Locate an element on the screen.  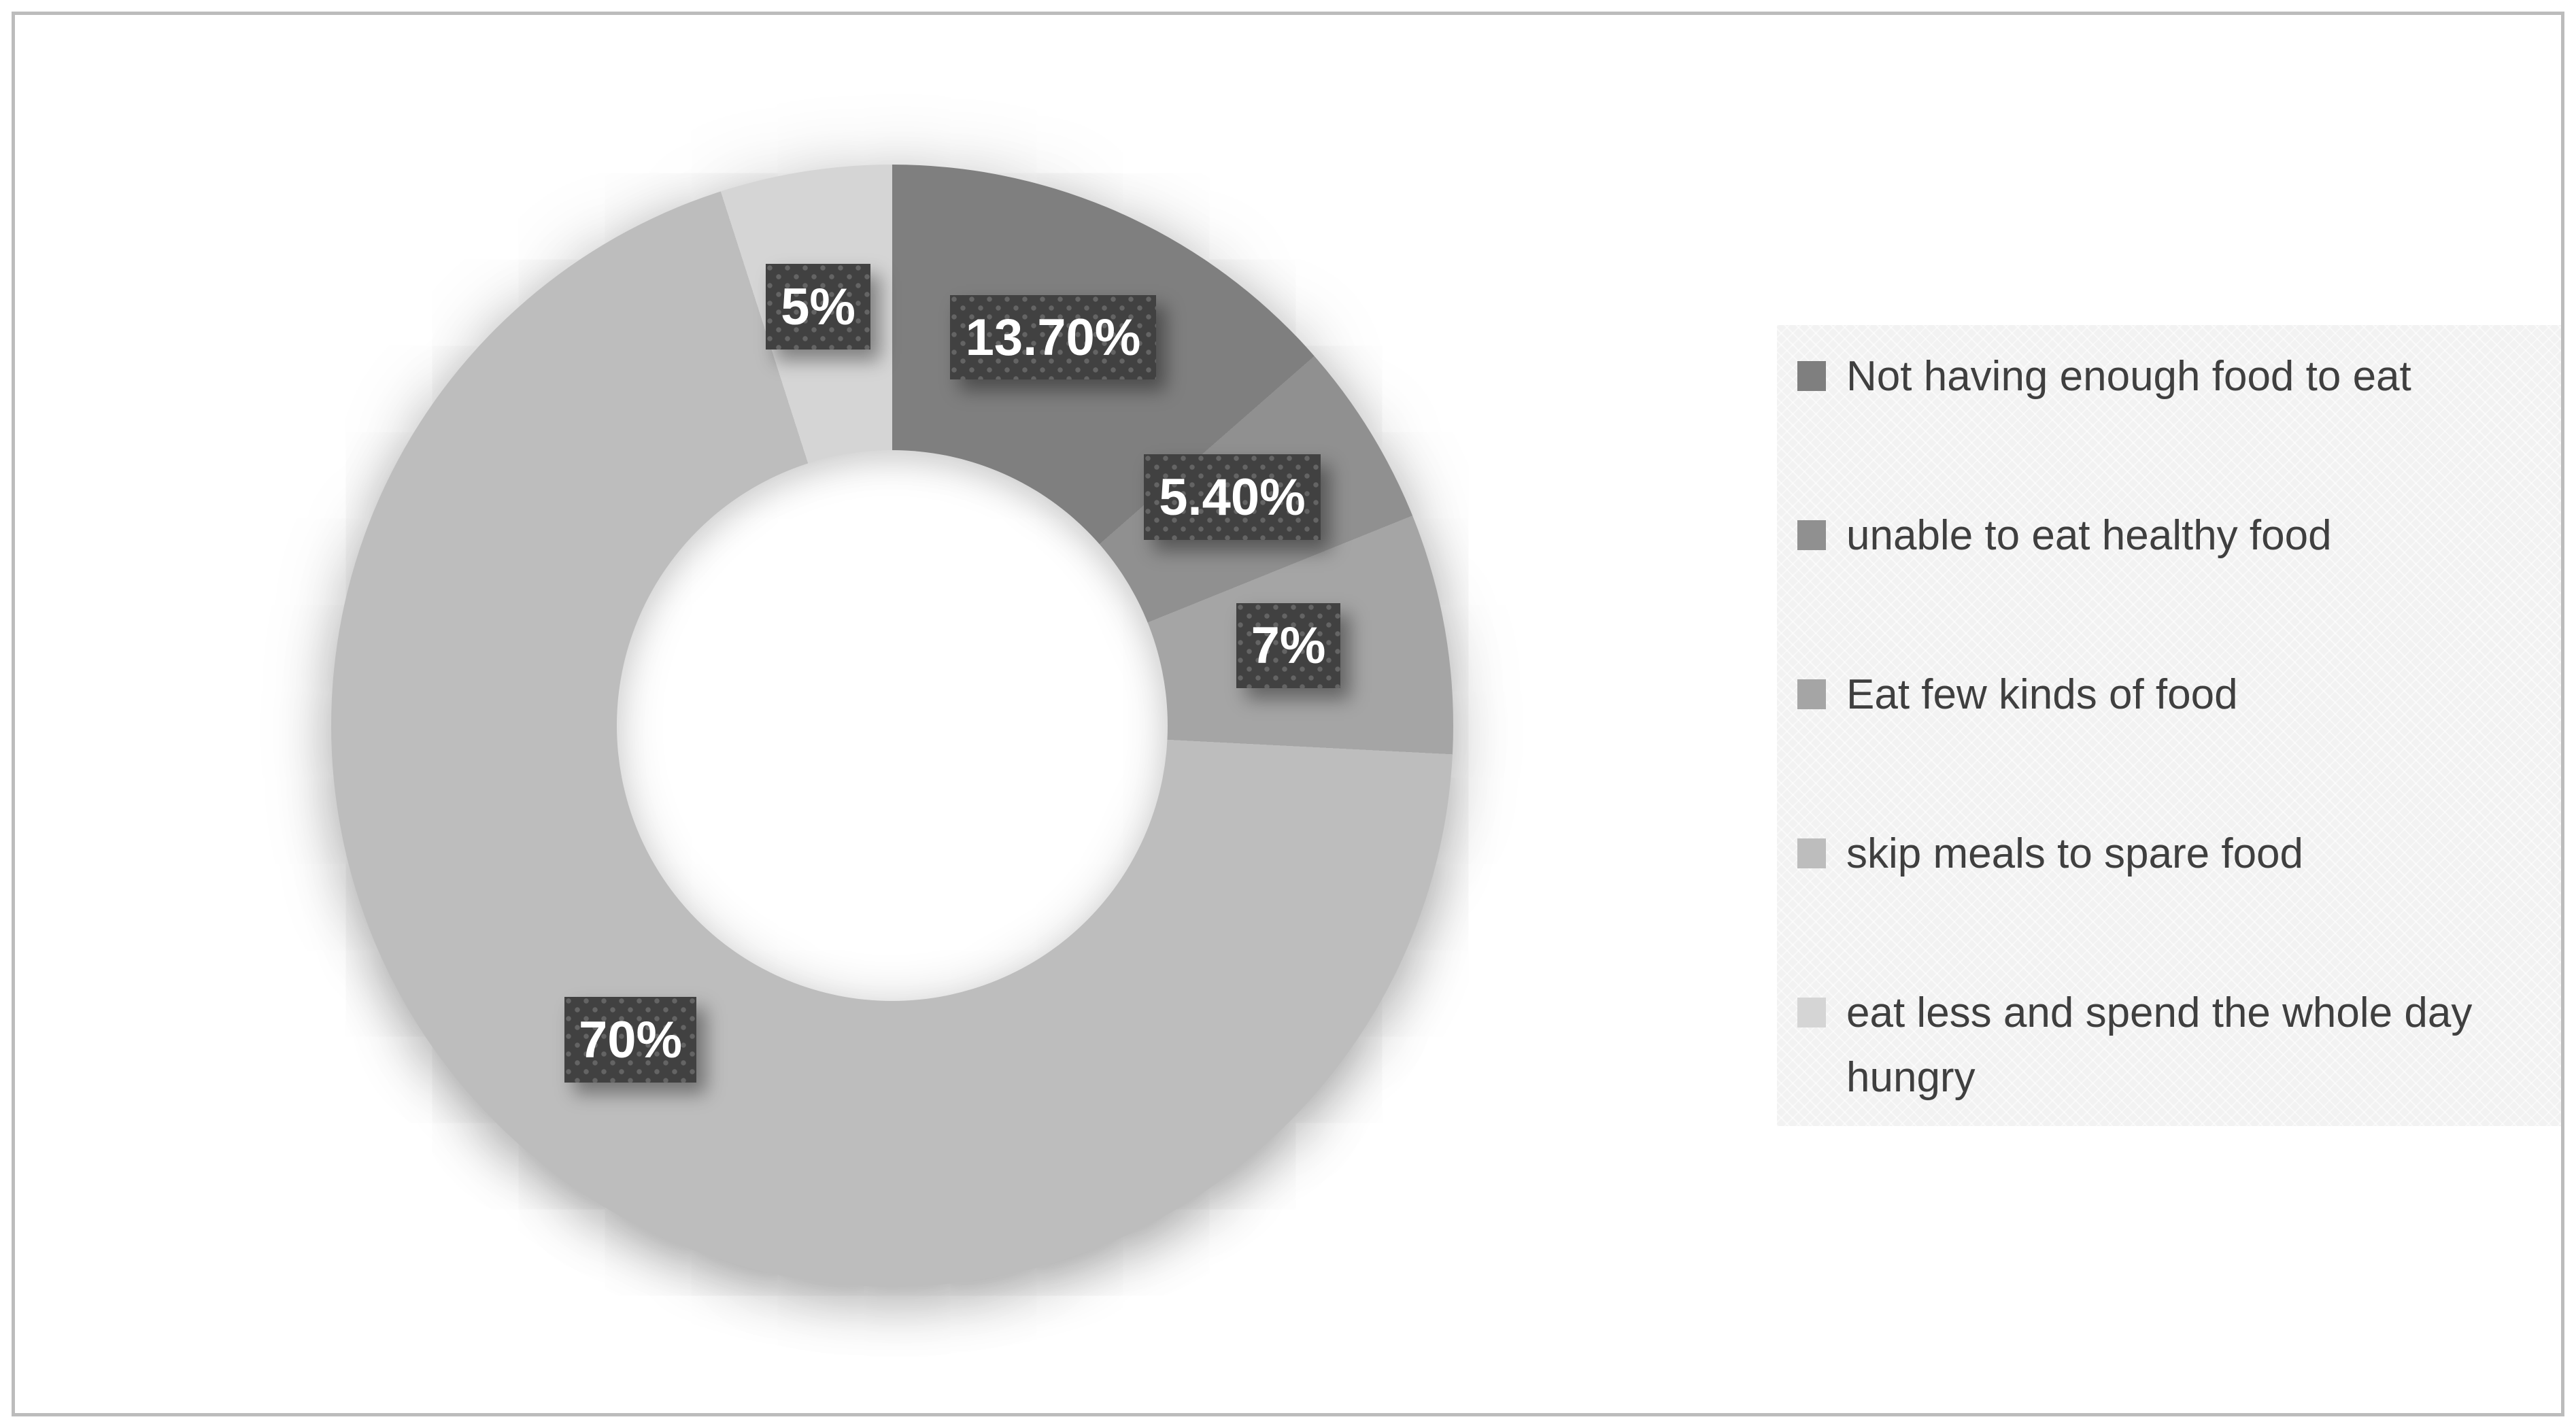
legend-item-not-having-enough-food: Not having enough food to eat is located at coordinates (2172, 377).